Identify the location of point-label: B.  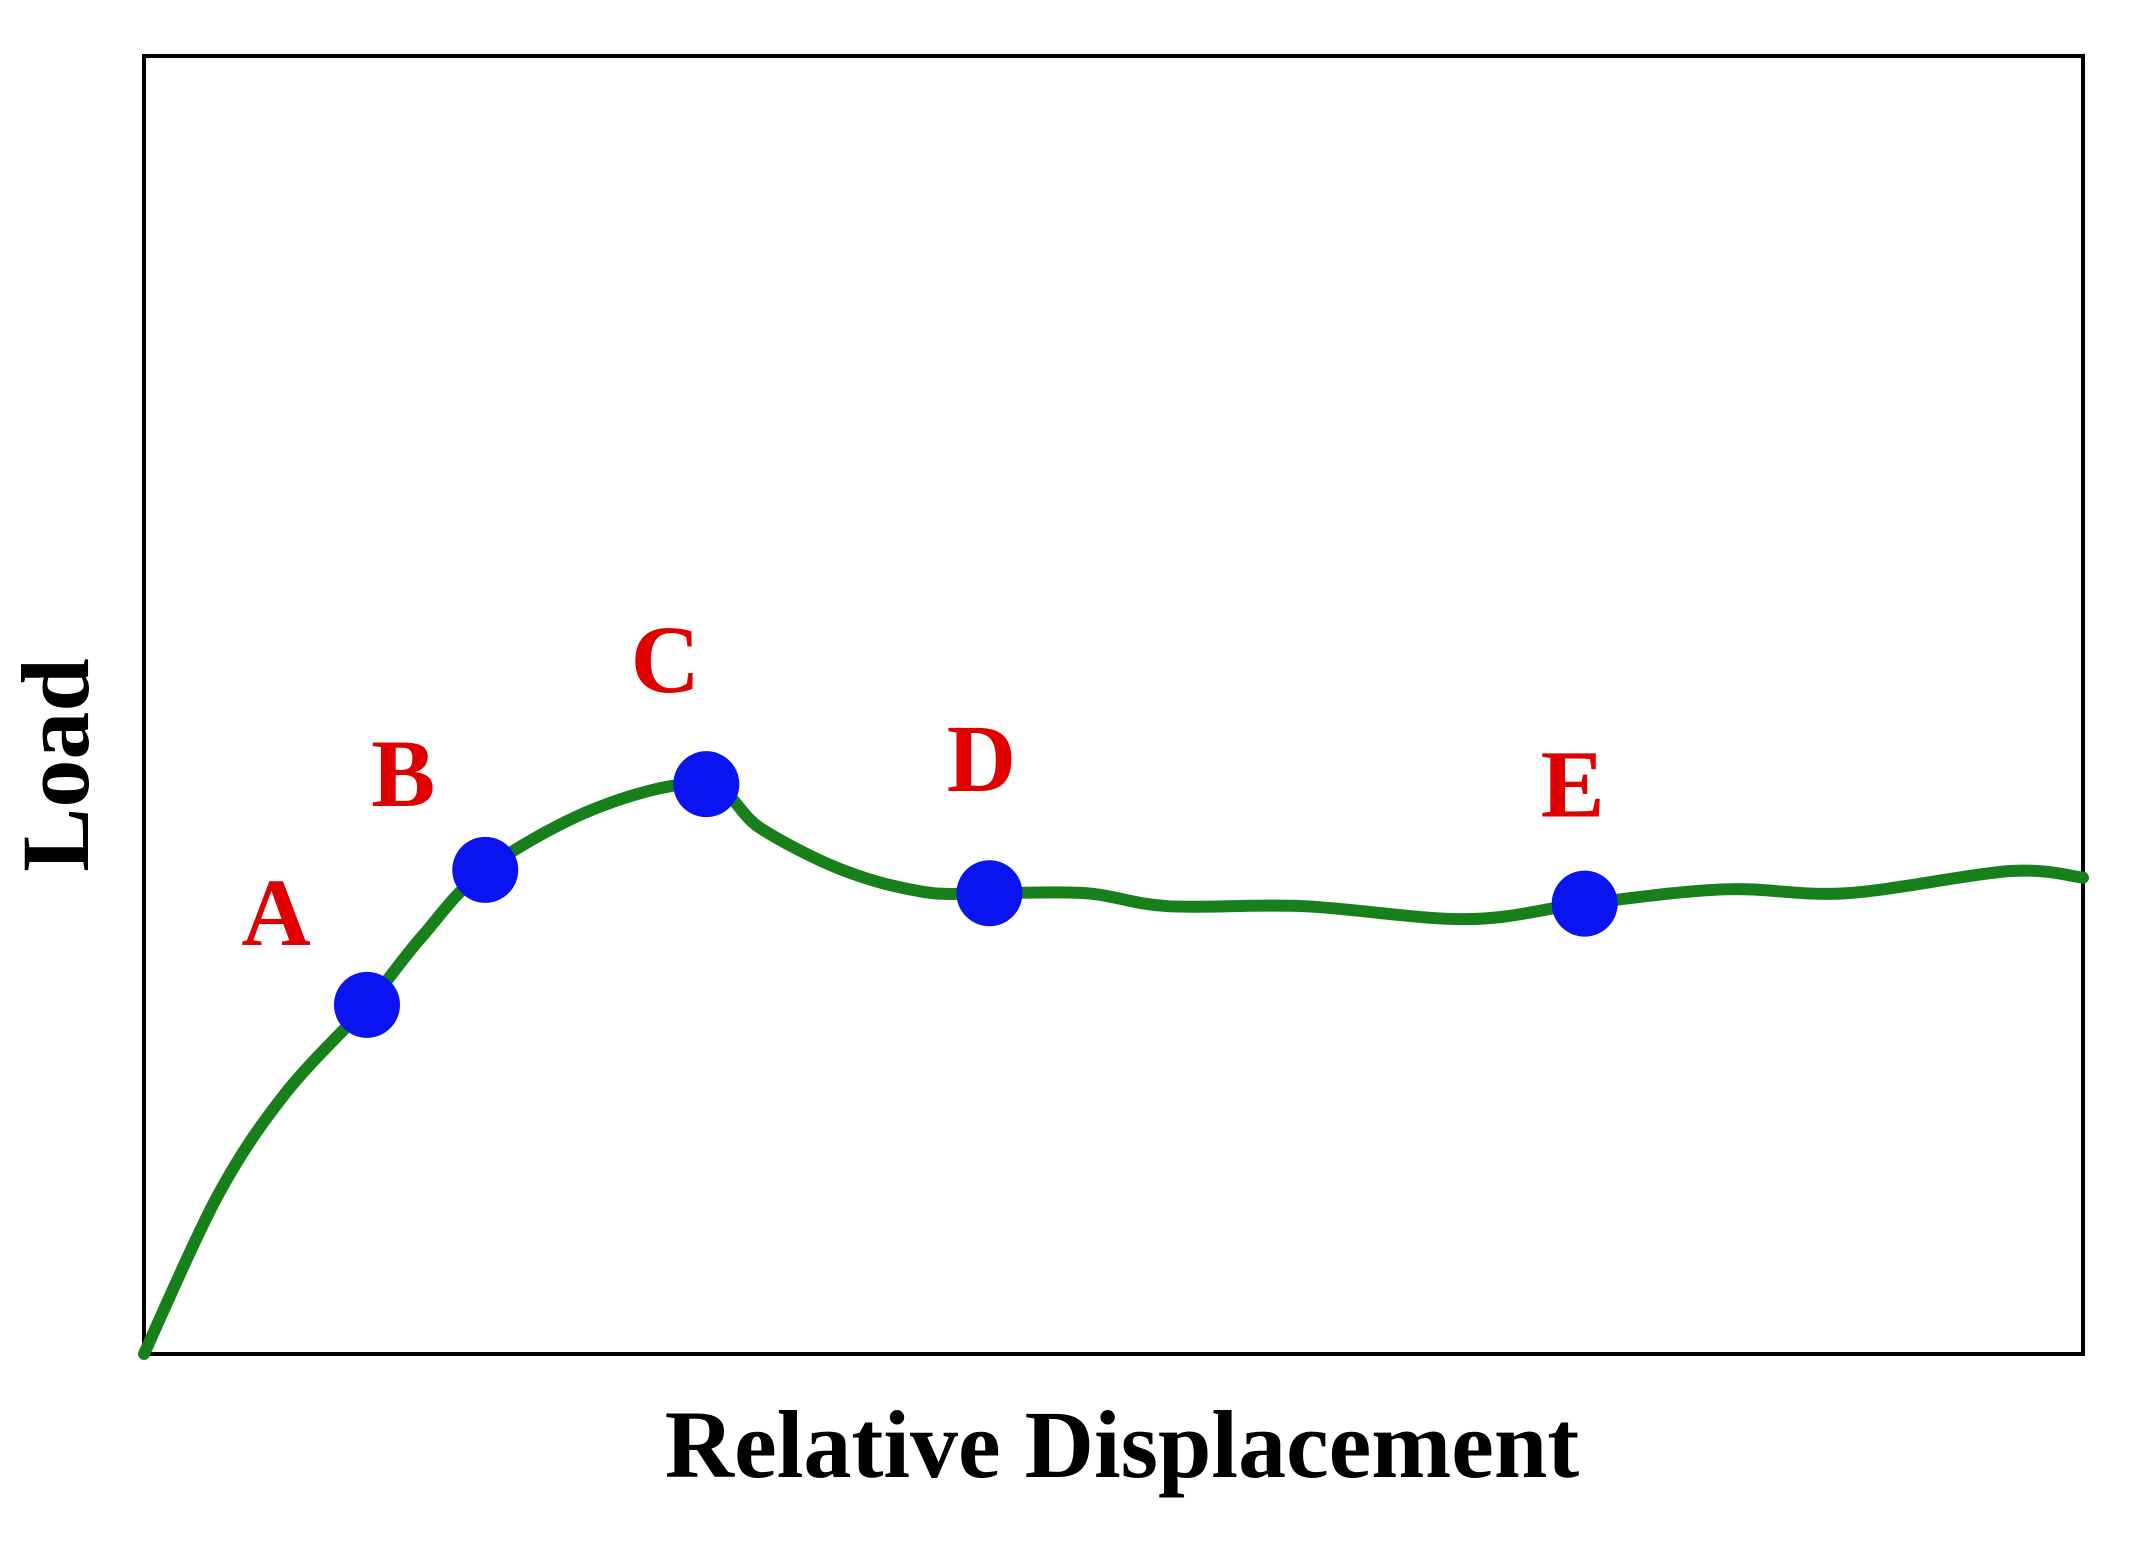
(403, 773).